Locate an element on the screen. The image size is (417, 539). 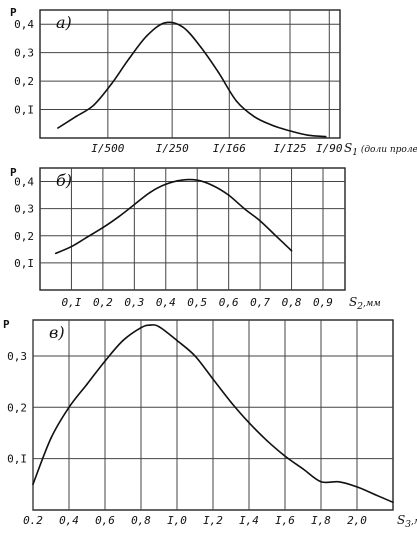
x-tick-label: 0,3 is located at coordinates (134, 302).